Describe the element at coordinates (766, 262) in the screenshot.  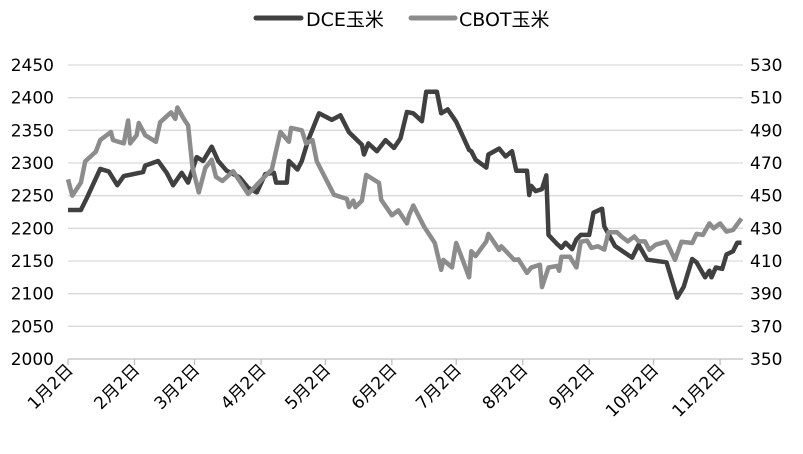
I see `y2-tick-label: 410` at that location.